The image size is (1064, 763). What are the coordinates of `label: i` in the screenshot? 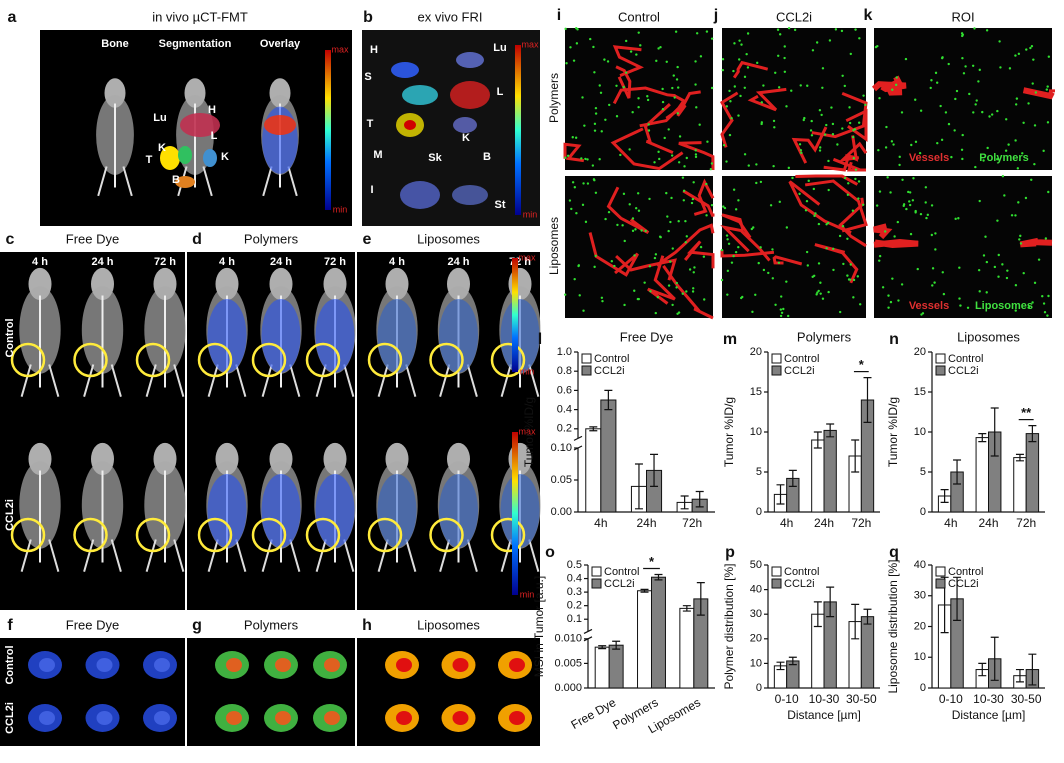 It's located at (559, 15).